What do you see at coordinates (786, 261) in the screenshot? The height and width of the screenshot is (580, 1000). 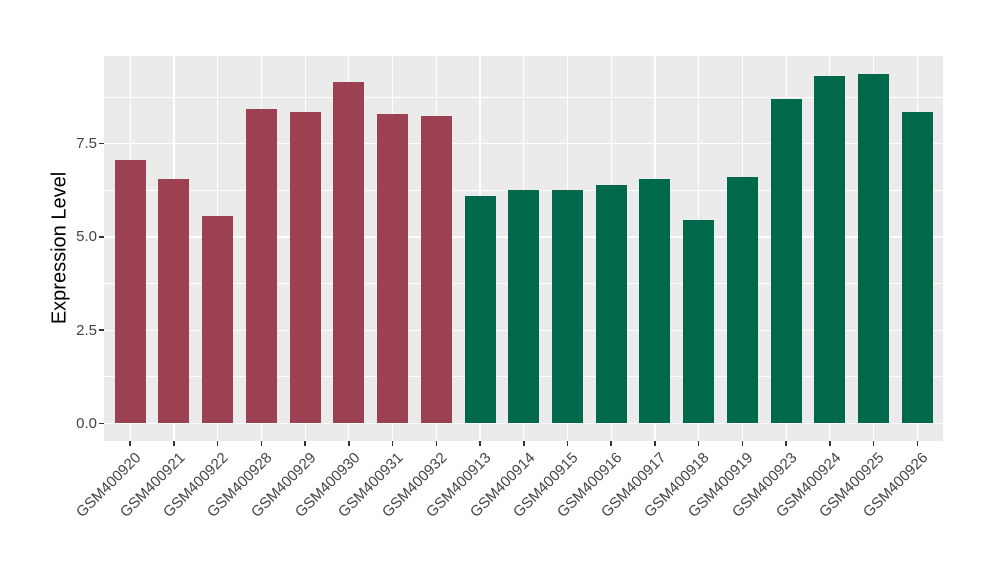 I see `bar-GSM400923` at bounding box center [786, 261].